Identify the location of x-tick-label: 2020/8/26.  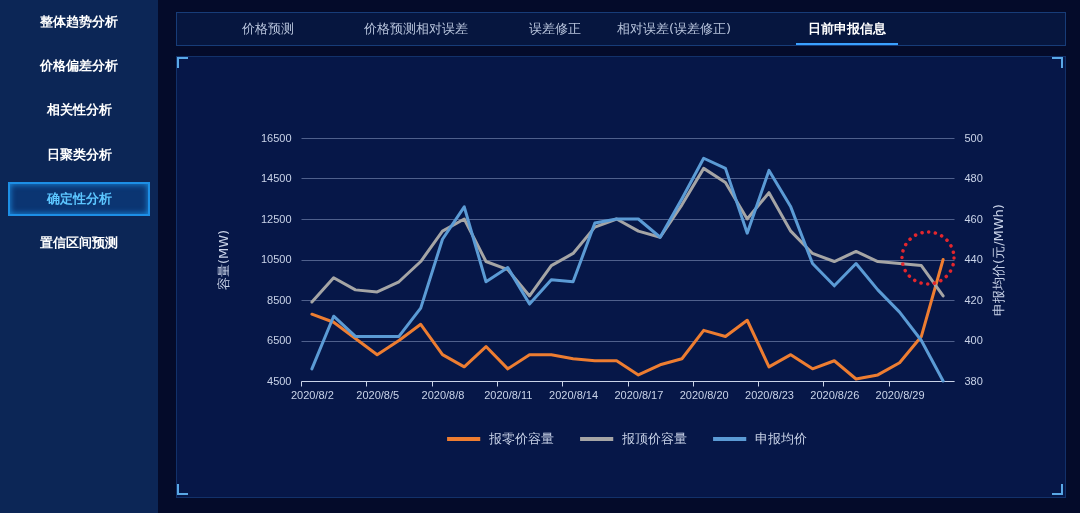
(835, 394).